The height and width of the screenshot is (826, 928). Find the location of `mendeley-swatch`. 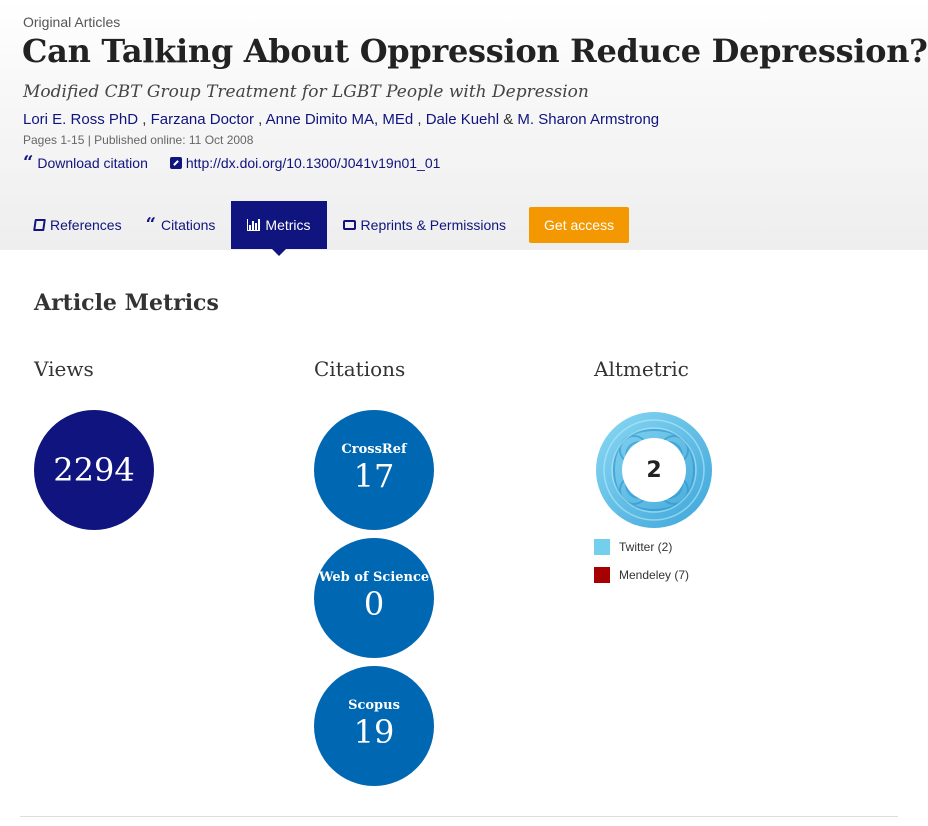

mendeley-swatch is located at coordinates (602, 575).